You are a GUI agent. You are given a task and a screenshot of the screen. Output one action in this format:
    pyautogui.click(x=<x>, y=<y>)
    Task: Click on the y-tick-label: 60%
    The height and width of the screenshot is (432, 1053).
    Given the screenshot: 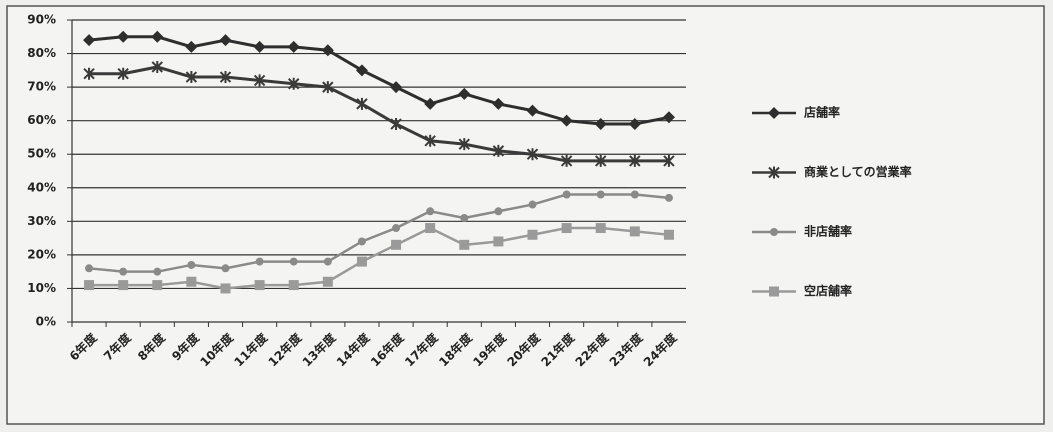 What is the action you would take?
    pyautogui.click(x=41, y=120)
    